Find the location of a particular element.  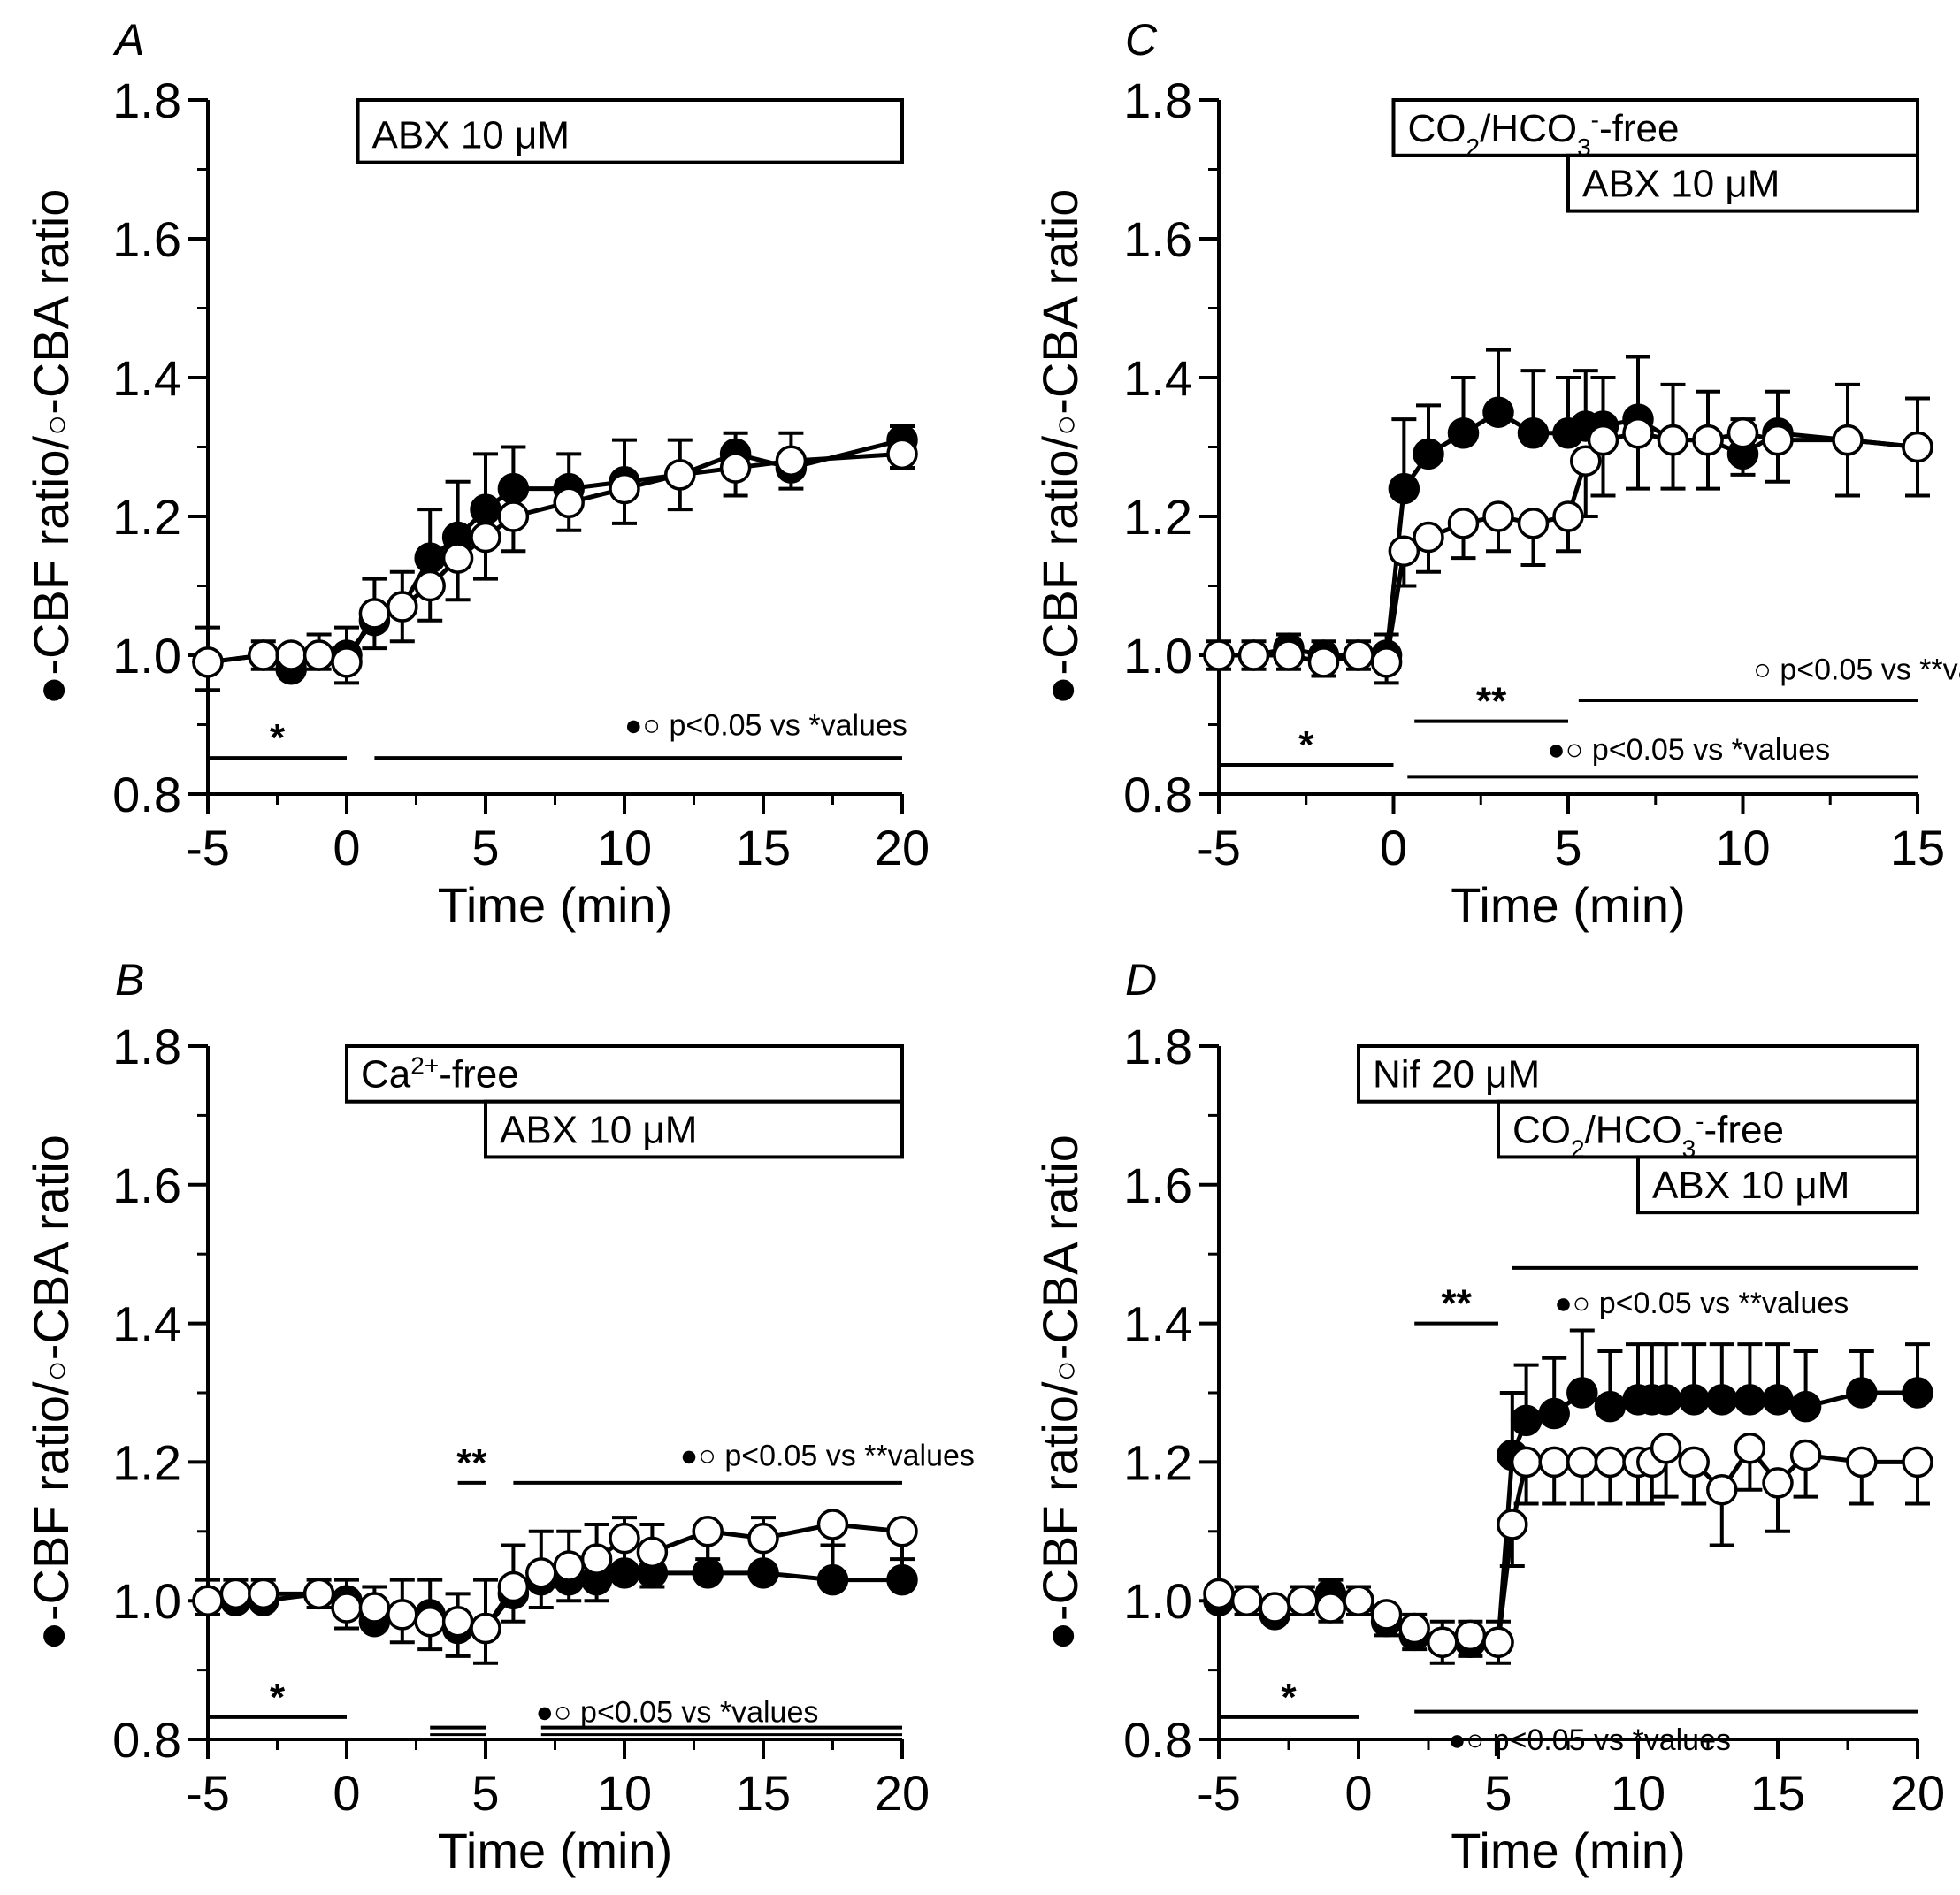

panel-letter: C is located at coordinates (1141, 40).